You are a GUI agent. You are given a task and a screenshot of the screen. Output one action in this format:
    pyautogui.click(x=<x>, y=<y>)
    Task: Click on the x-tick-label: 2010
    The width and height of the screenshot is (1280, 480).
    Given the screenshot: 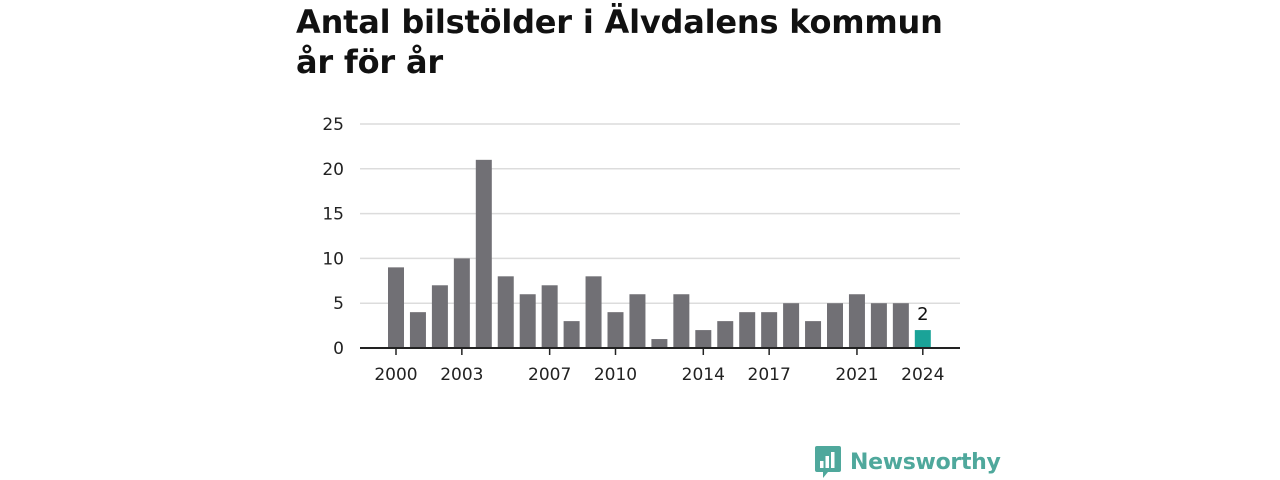 What is the action you would take?
    pyautogui.click(x=615, y=375)
    